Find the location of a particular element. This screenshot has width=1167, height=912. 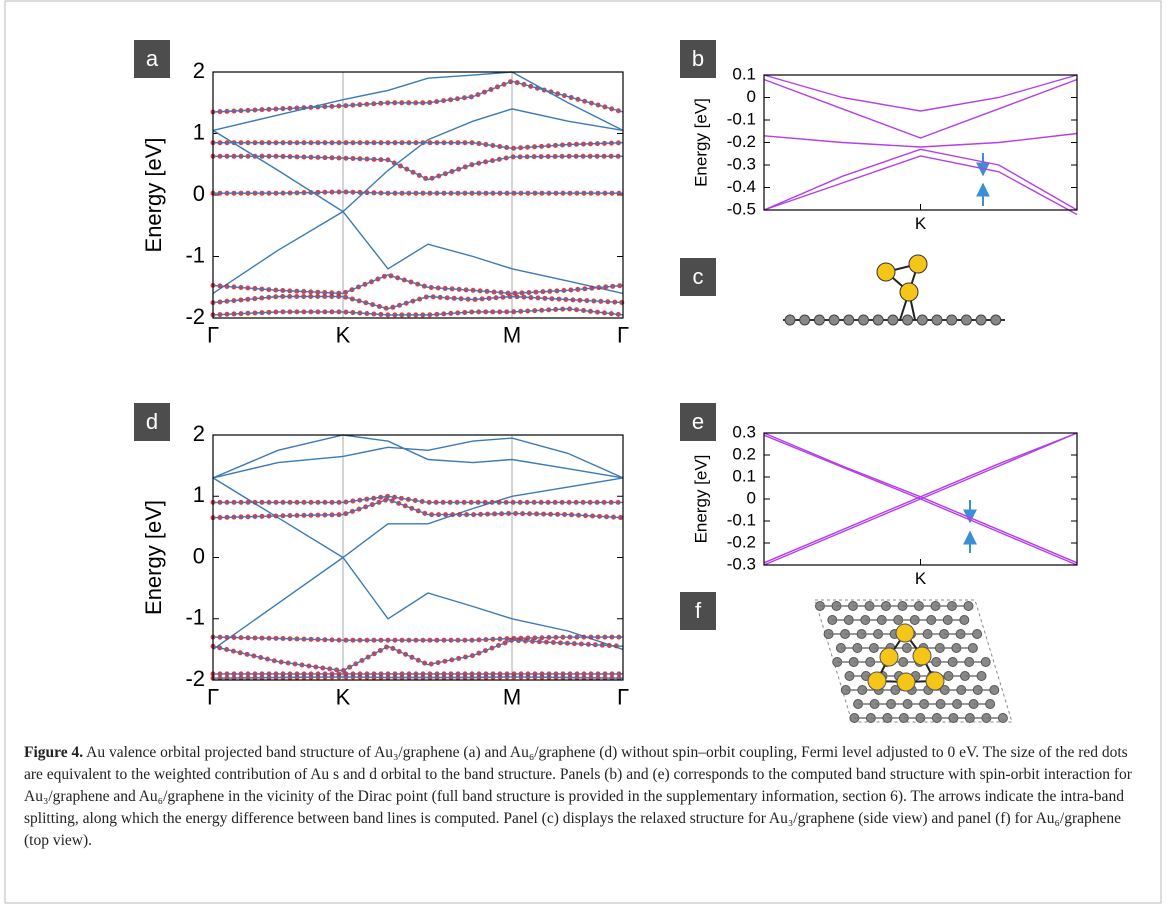

y-tick-label: -0.4 is located at coordinates (741, 186).